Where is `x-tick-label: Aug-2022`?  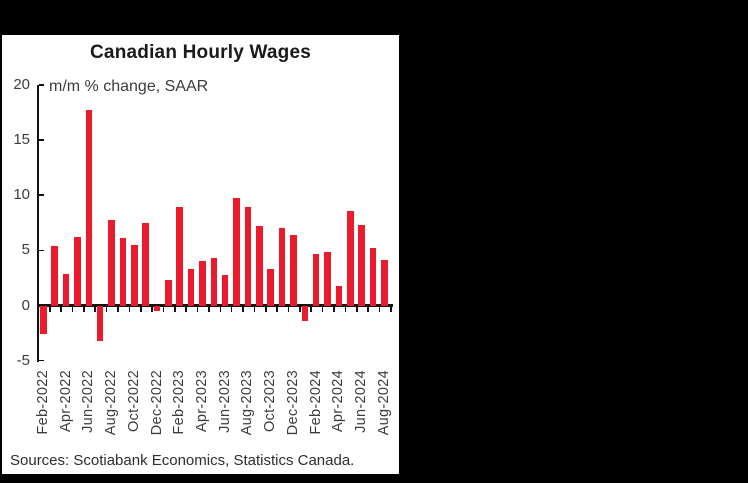
x-tick-label: Aug-2022 is located at coordinates (111, 403).